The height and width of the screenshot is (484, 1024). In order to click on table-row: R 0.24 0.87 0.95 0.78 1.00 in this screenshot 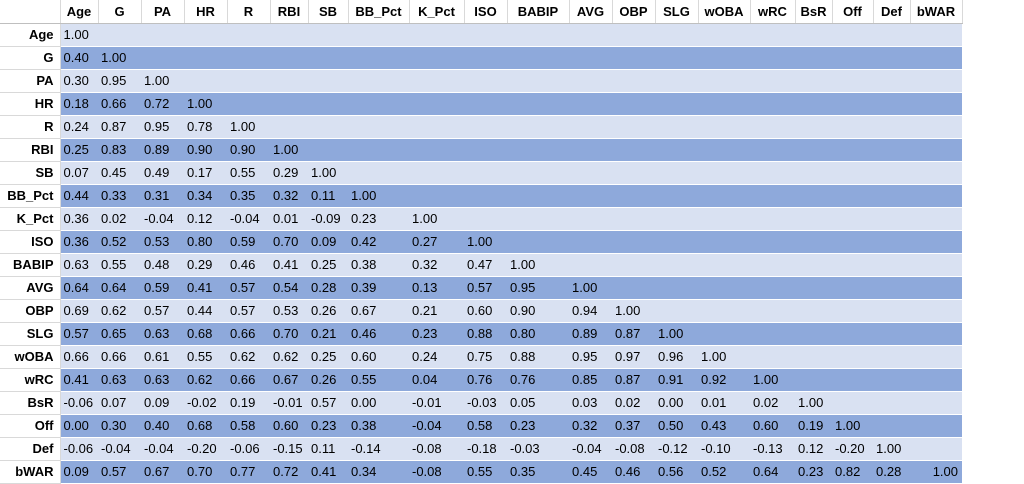, I will do `click(481, 127)`.